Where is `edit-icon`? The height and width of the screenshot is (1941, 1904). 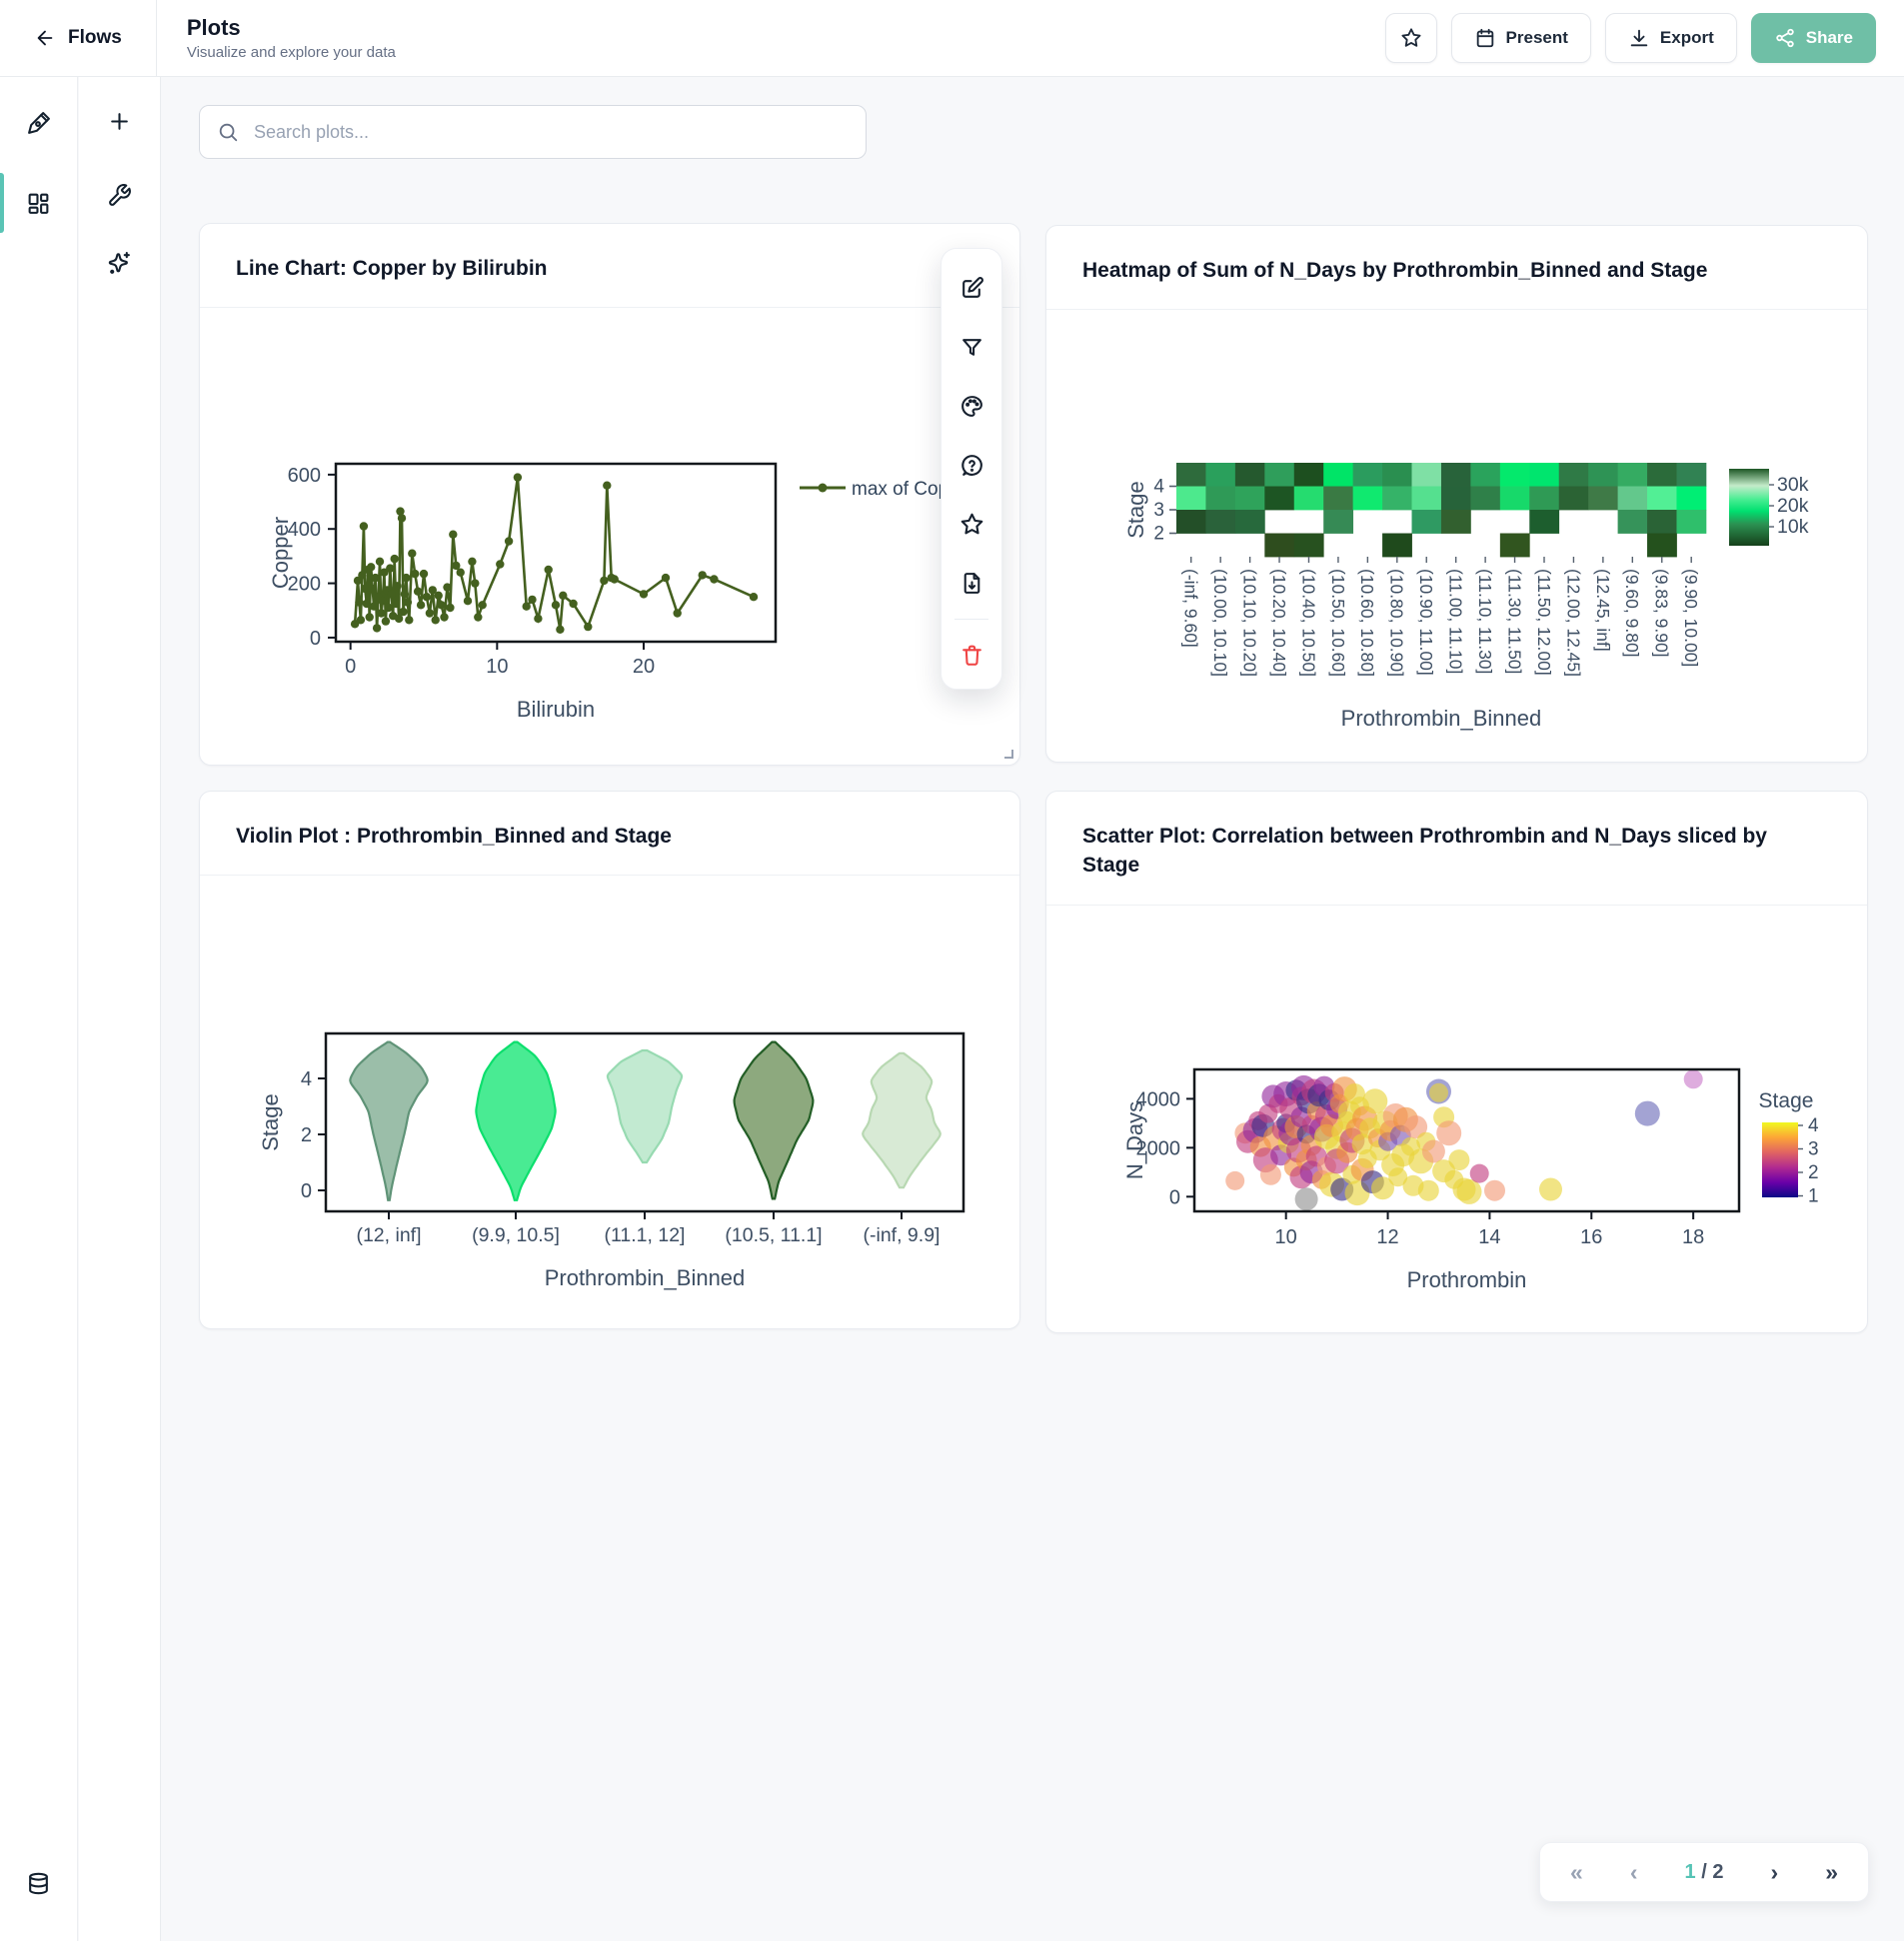 edit-icon is located at coordinates (972, 287).